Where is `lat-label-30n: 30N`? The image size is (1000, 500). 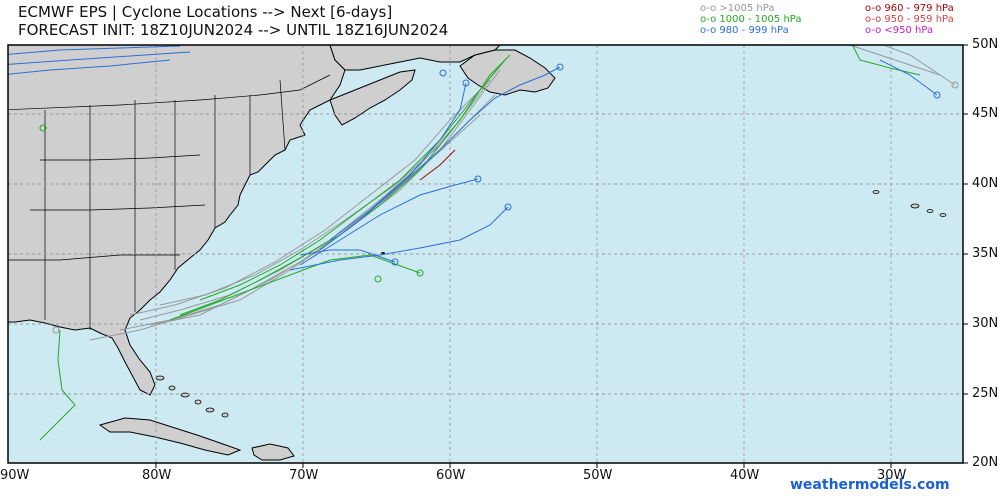
lat-label-30n: 30N is located at coordinates (985, 323).